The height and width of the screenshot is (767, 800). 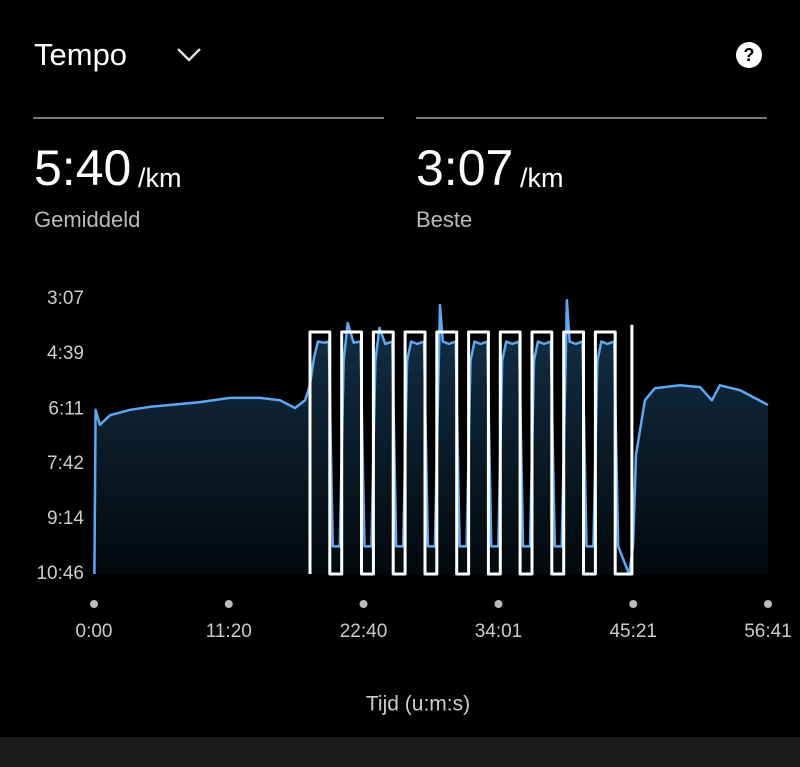 What do you see at coordinates (418, 704) in the screenshot?
I see `x-axis-label: Tijd (u:m:s)` at bounding box center [418, 704].